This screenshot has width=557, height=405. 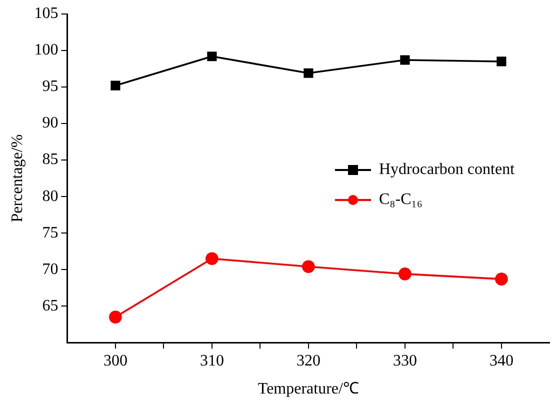 What do you see at coordinates (50, 196) in the screenshot?
I see `y-tick-label: 80` at bounding box center [50, 196].